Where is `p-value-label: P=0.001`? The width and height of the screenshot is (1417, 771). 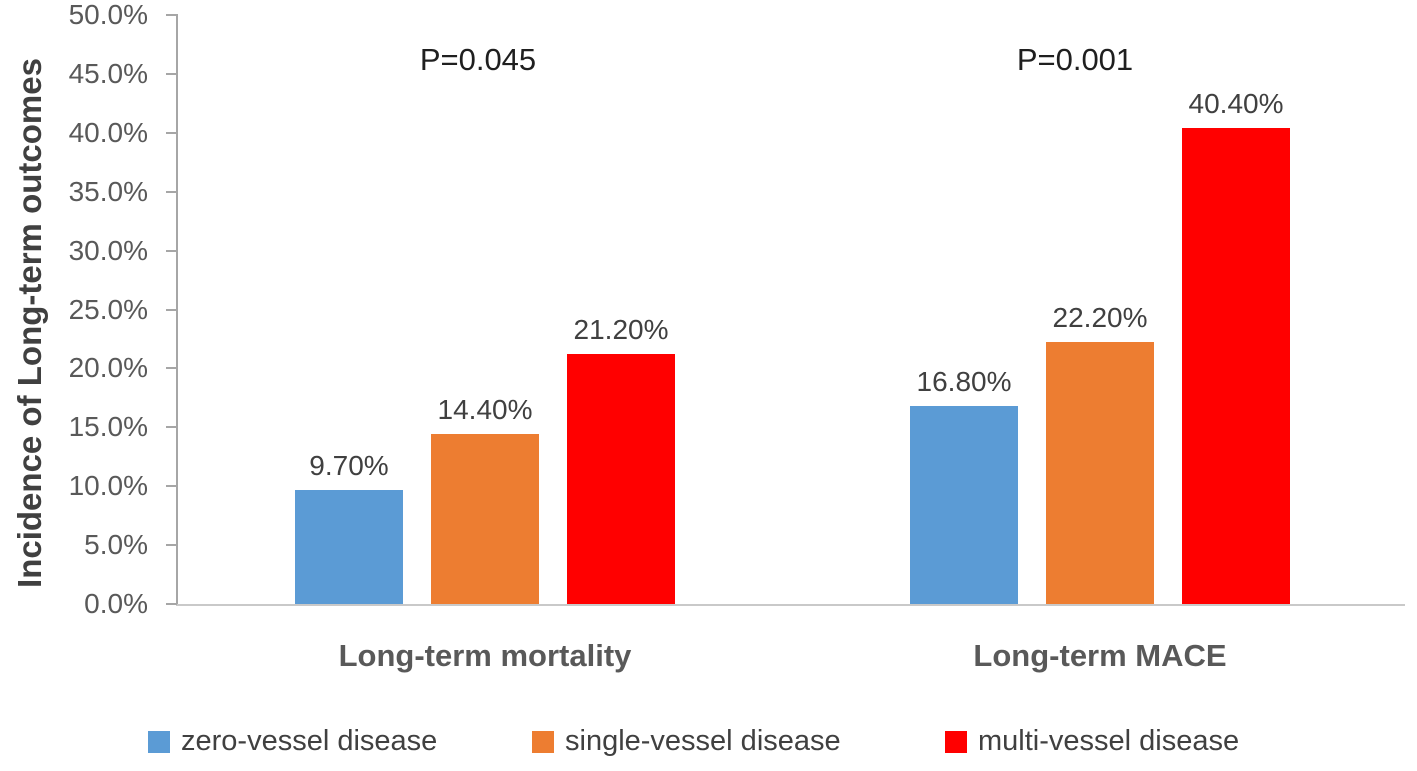
p-value-label: P=0.001 is located at coordinates (1075, 59).